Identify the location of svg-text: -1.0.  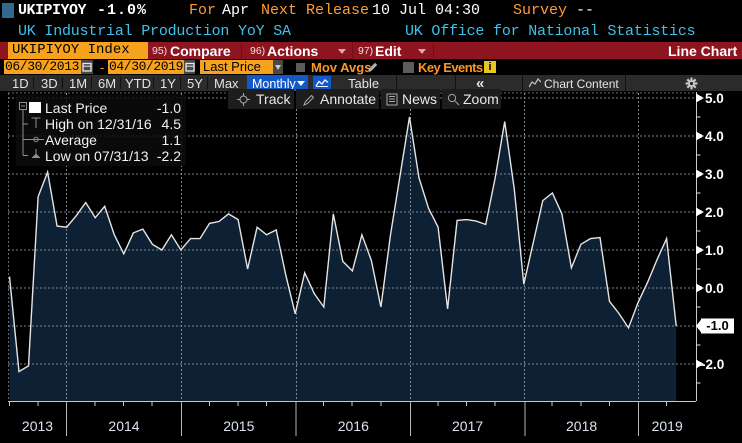
(717, 325).